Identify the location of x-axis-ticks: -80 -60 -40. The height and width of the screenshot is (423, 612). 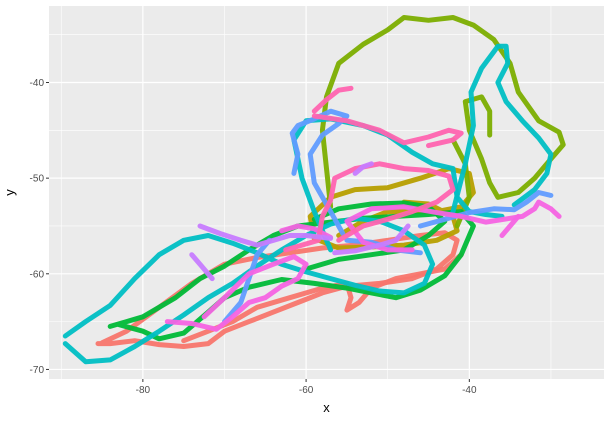
(306, 387).